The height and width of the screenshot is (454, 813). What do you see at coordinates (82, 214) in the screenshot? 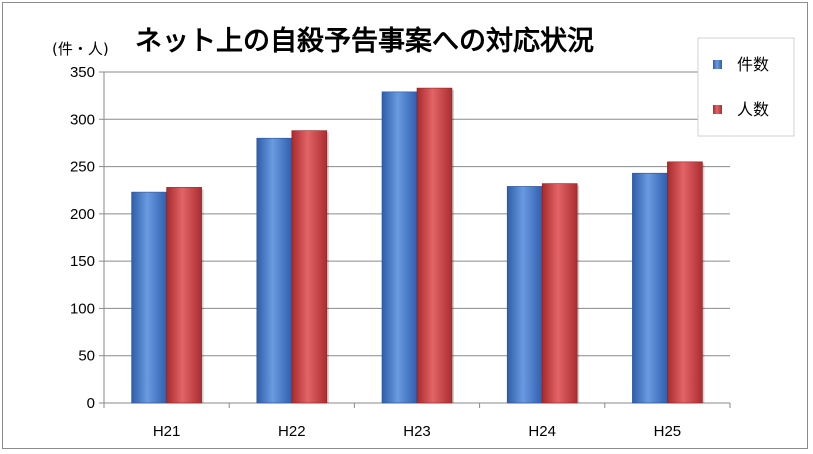
I see `y-tick-label: 200` at bounding box center [82, 214].